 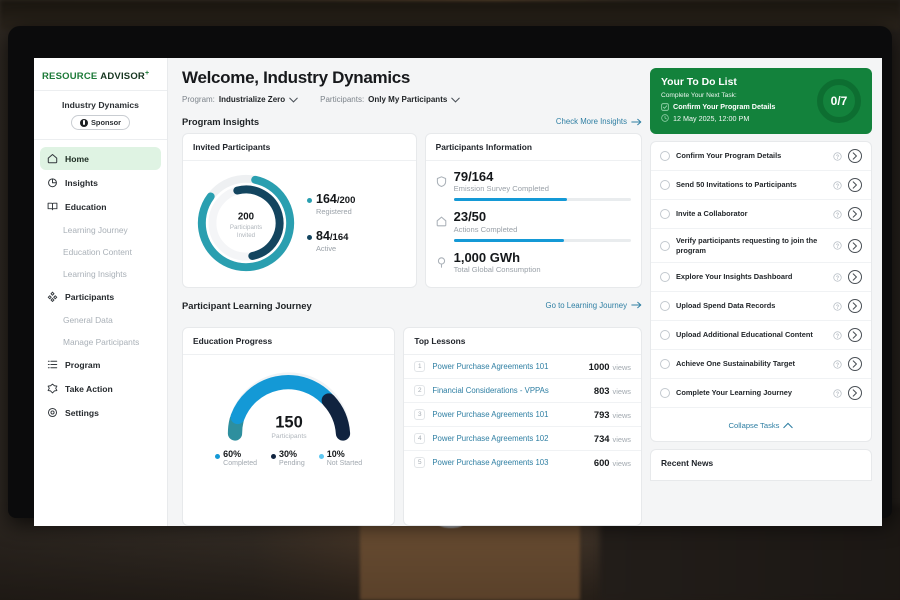 What do you see at coordinates (761, 307) in the screenshot?
I see `todo-list-item: Upload Spend Data Records` at bounding box center [761, 307].